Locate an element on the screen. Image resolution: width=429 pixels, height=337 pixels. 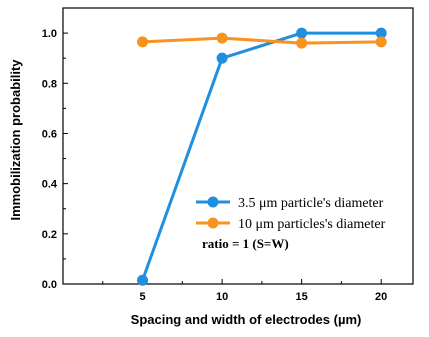
x-tick-label: 10 is located at coordinates (222, 297).